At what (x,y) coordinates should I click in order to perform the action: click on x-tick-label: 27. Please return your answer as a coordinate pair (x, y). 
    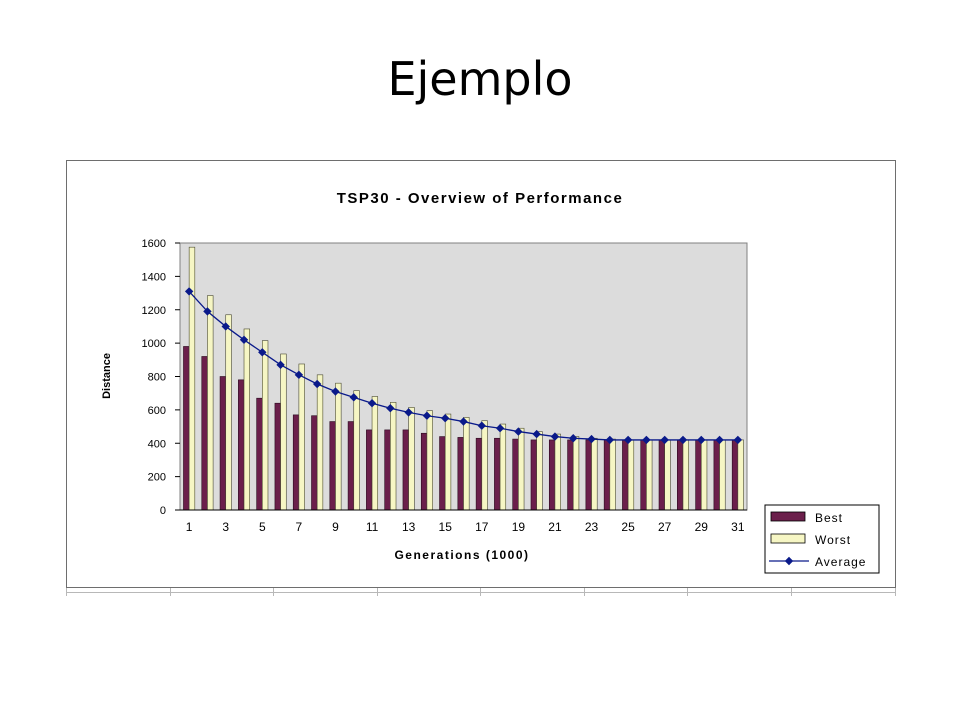
    Looking at the image, I should click on (665, 527).